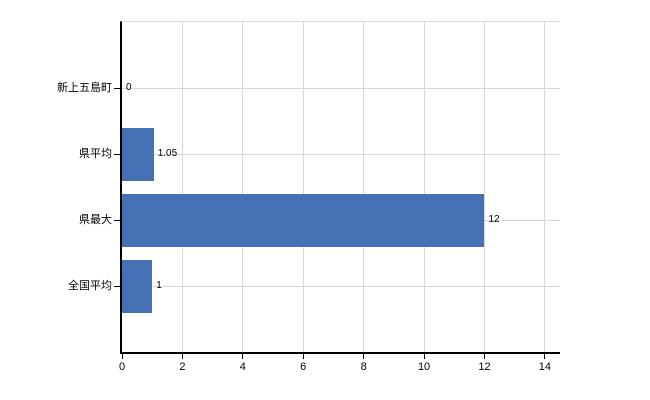  I want to click on bar-value-label: 1.05, so click(167, 153).